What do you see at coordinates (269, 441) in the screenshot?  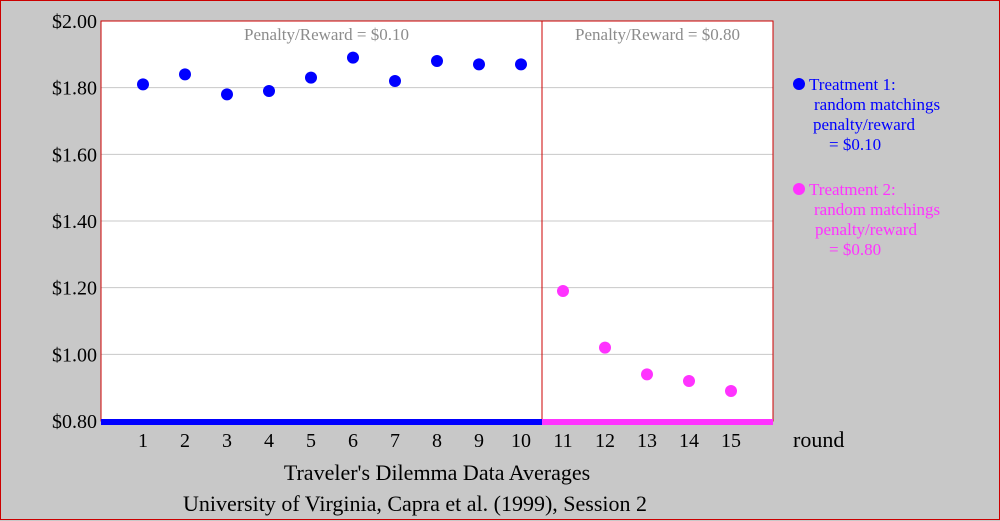 I see `x-tick-label: 4` at bounding box center [269, 441].